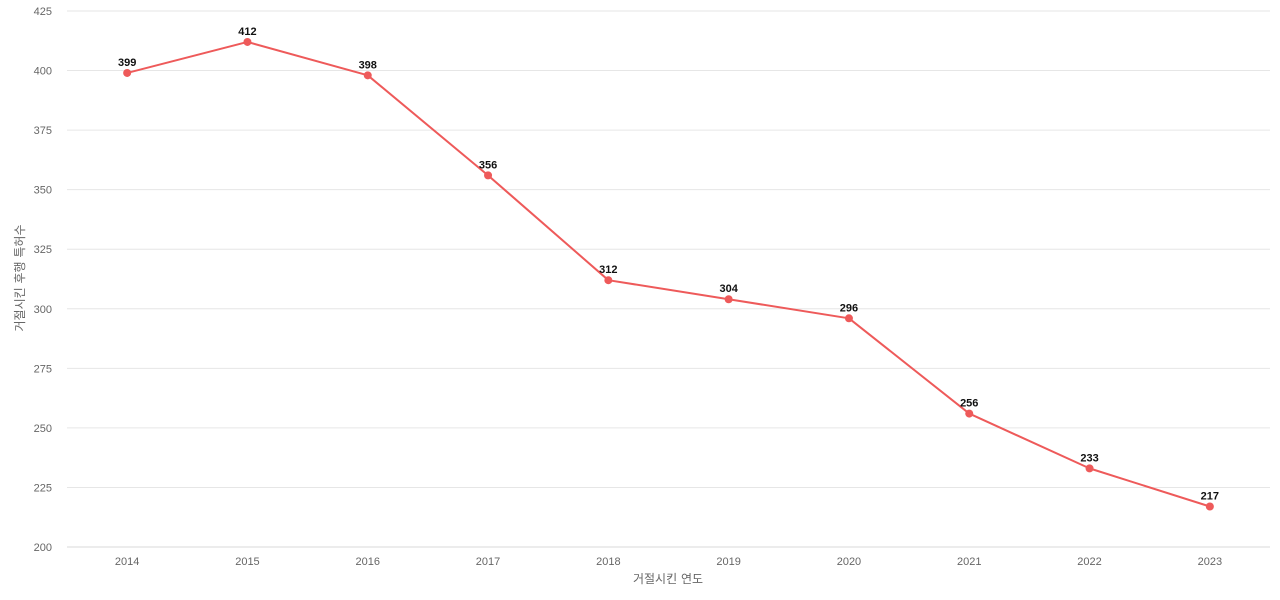 The width and height of the screenshot is (1280, 600). What do you see at coordinates (368, 562) in the screenshot?
I see `x-tick-label: 2016` at bounding box center [368, 562].